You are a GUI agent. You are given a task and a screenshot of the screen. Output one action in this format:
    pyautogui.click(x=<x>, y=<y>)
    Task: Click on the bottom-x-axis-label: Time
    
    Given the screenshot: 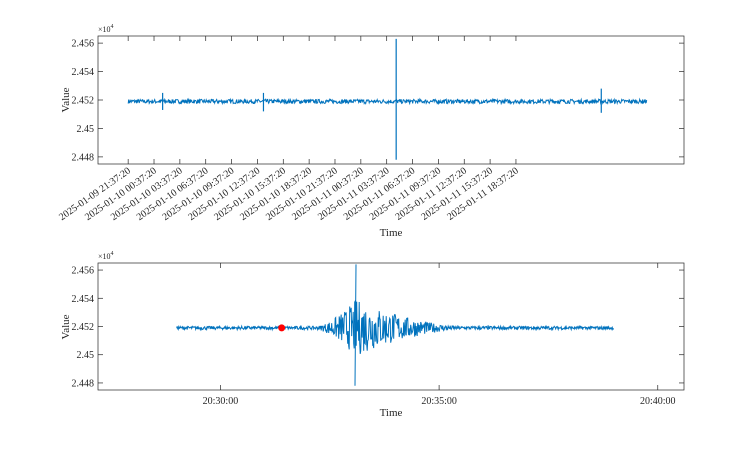 What is the action you would take?
    pyautogui.click(x=391, y=413)
    